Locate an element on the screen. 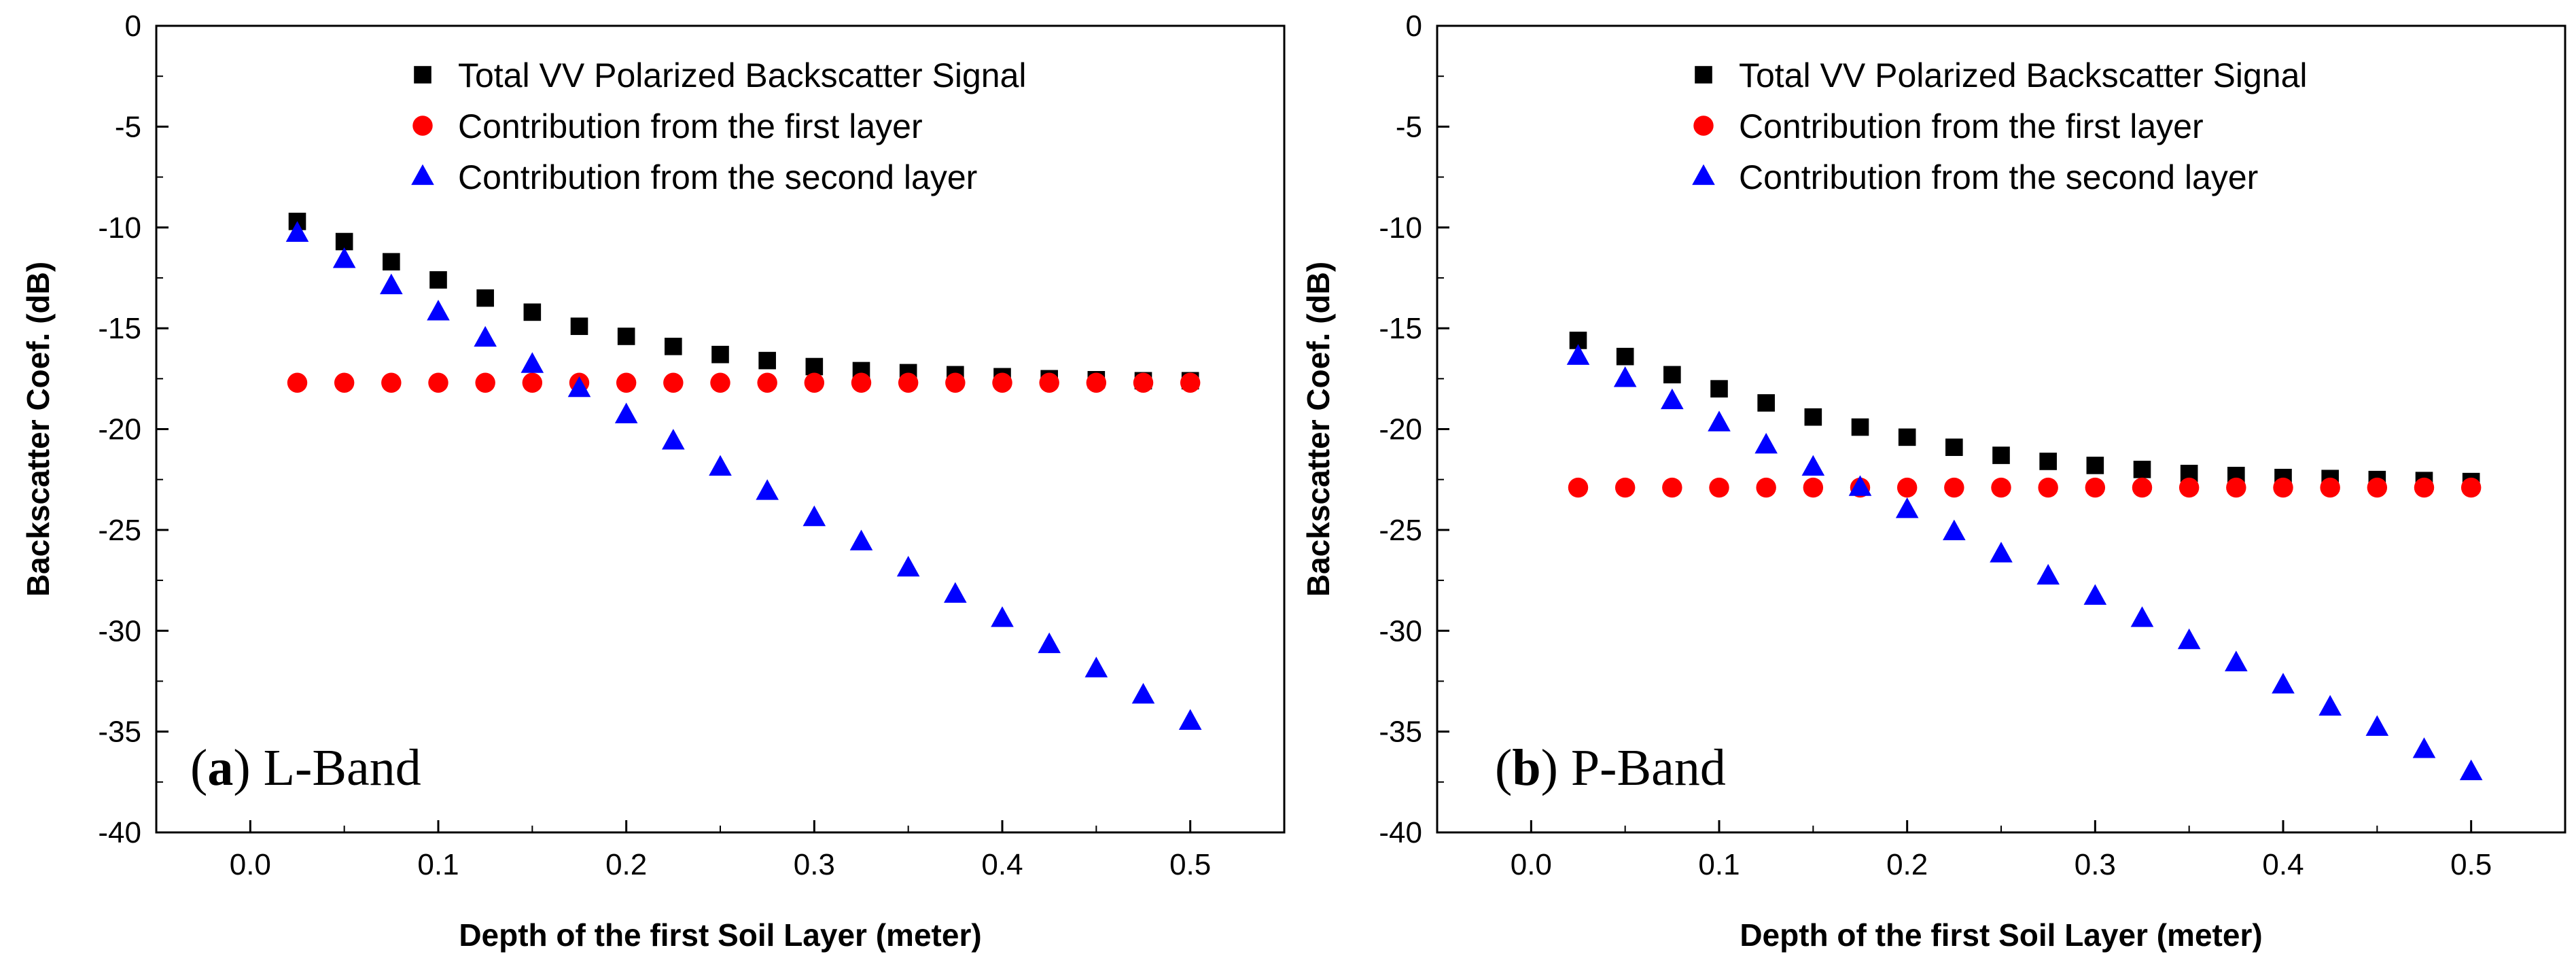  legend-label: Total VV Polarized Backscatter Signal is located at coordinates (742, 75).